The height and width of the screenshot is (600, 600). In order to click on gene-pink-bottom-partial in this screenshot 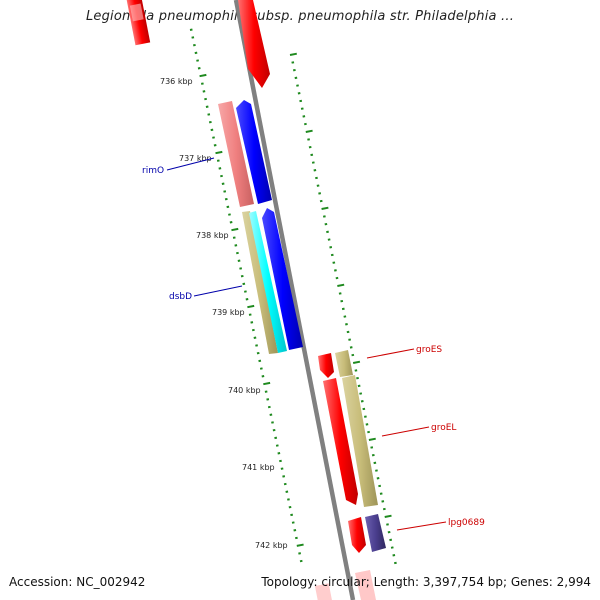, I will do `click(324, 591)`.